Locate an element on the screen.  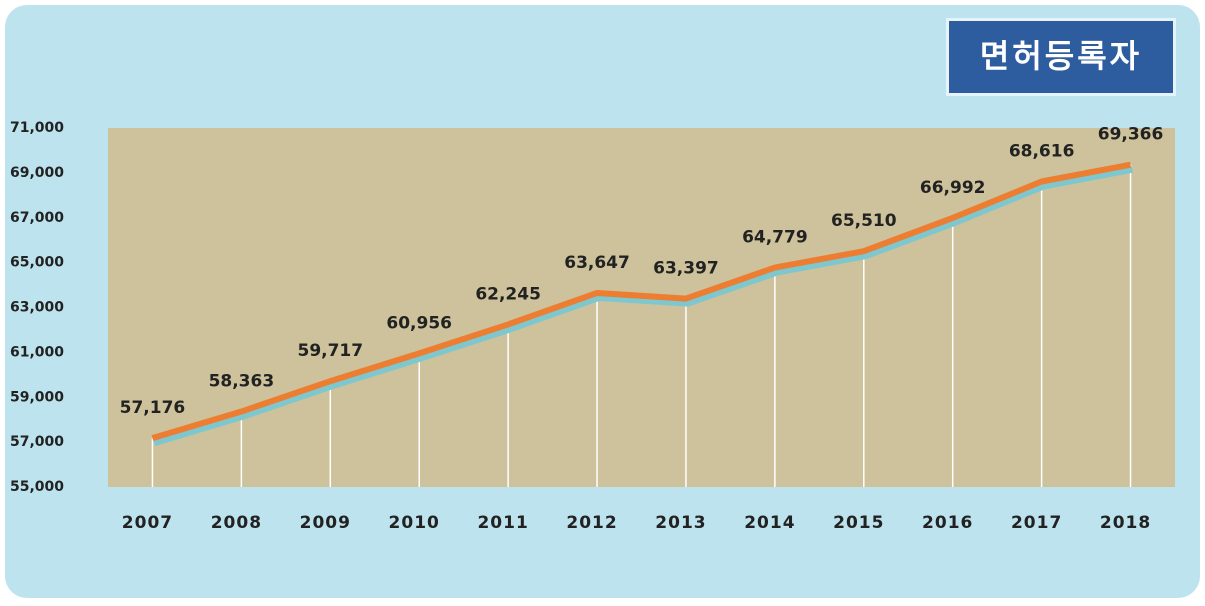
x-tick-label: 2011 is located at coordinates (502, 523).